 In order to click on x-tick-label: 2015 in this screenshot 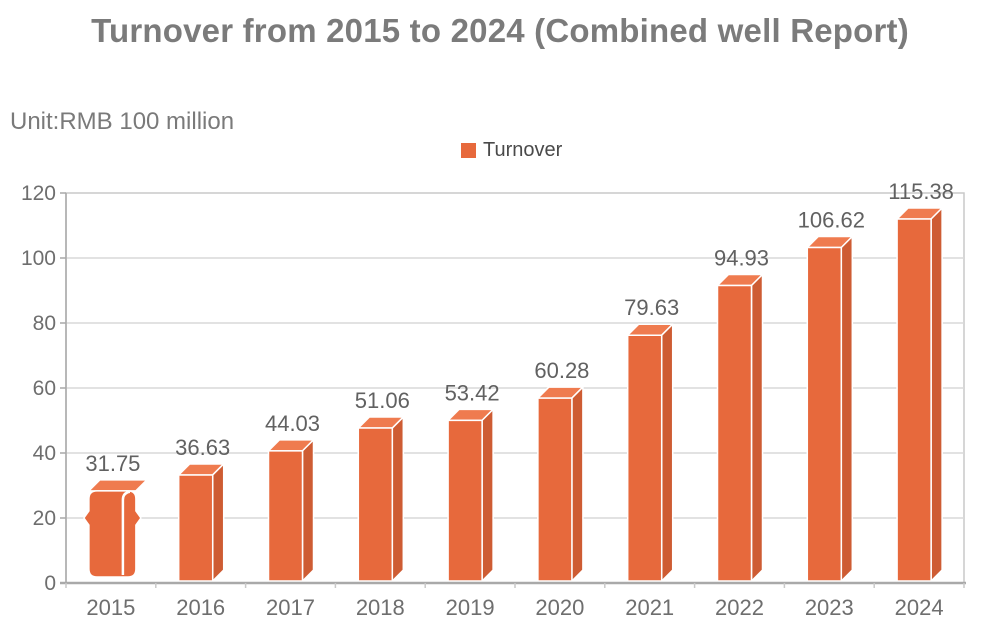, I will do `click(110, 607)`.